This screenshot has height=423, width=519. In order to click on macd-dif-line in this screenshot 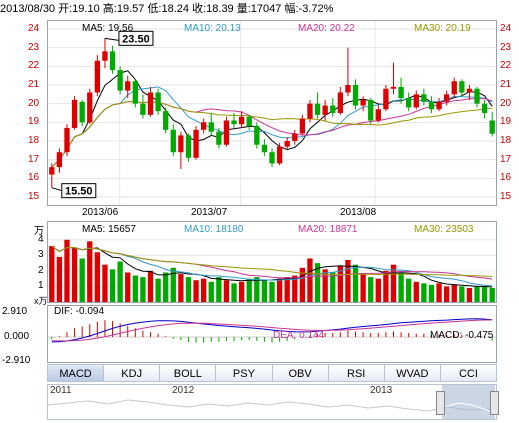, I will do `click(272, 330)`.